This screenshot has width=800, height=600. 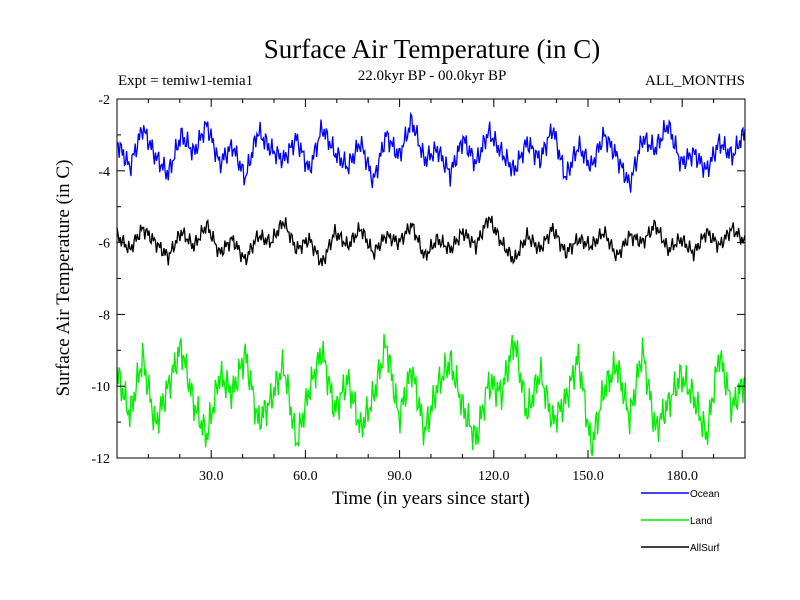 What do you see at coordinates (431, 152) in the screenshot?
I see `series-line-ocean` at bounding box center [431, 152].